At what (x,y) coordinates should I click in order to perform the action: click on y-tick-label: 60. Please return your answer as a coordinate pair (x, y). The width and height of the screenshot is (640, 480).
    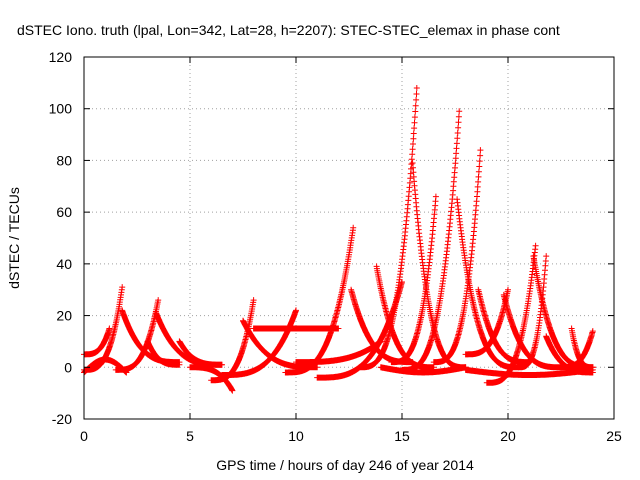
    Looking at the image, I should click on (64, 212).